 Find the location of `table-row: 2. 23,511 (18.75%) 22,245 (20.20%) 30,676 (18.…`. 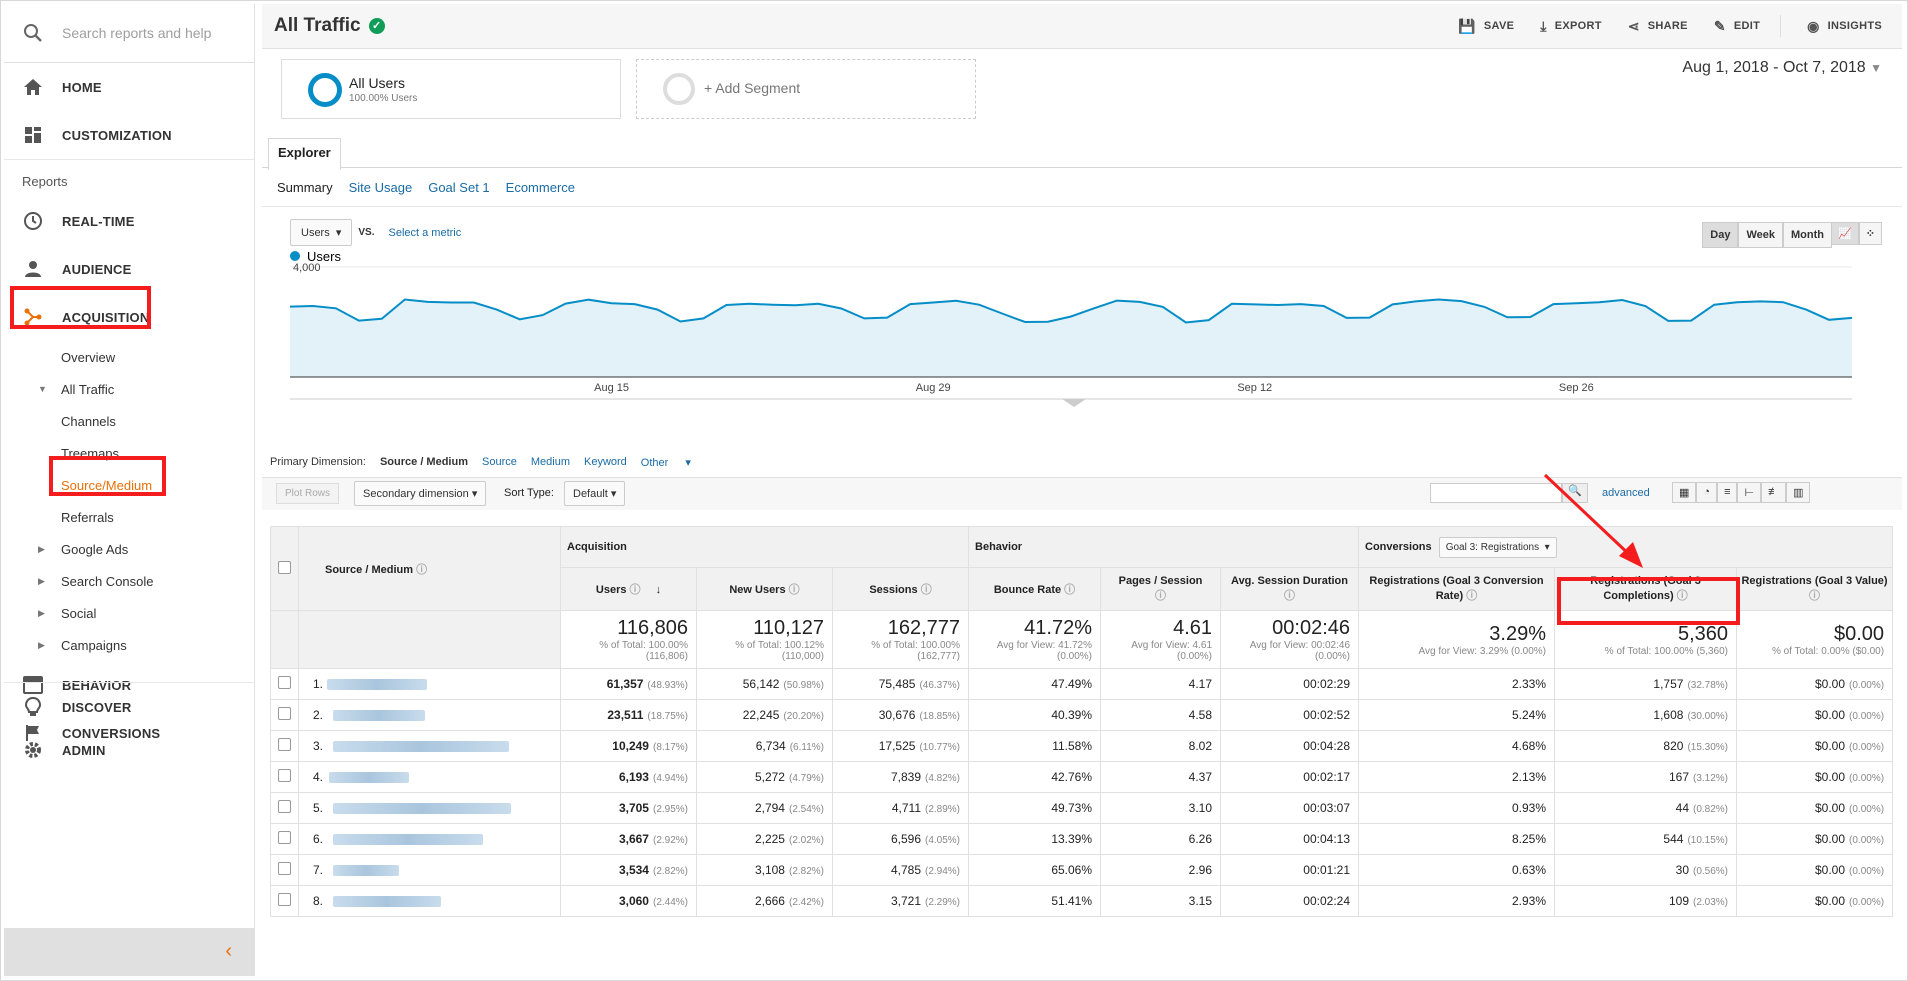

table-row: 2. 23,511 (18.75%) 22,245 (20.20%) 30,676 (18.… is located at coordinates (1082, 715).